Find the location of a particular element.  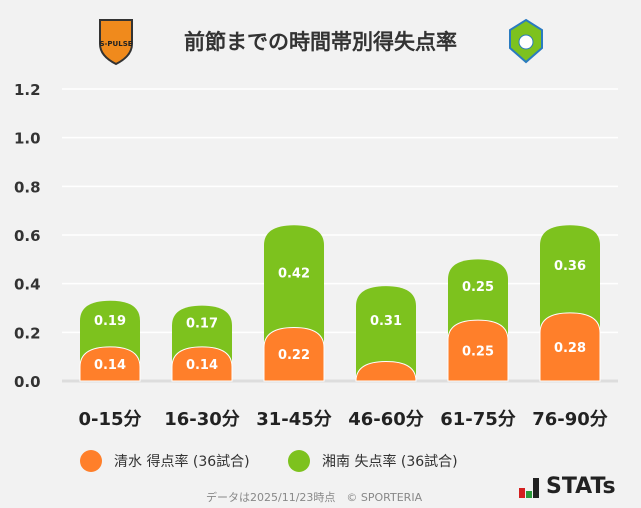

shimizu-logo: S-PULSE is located at coordinates (116, 42).